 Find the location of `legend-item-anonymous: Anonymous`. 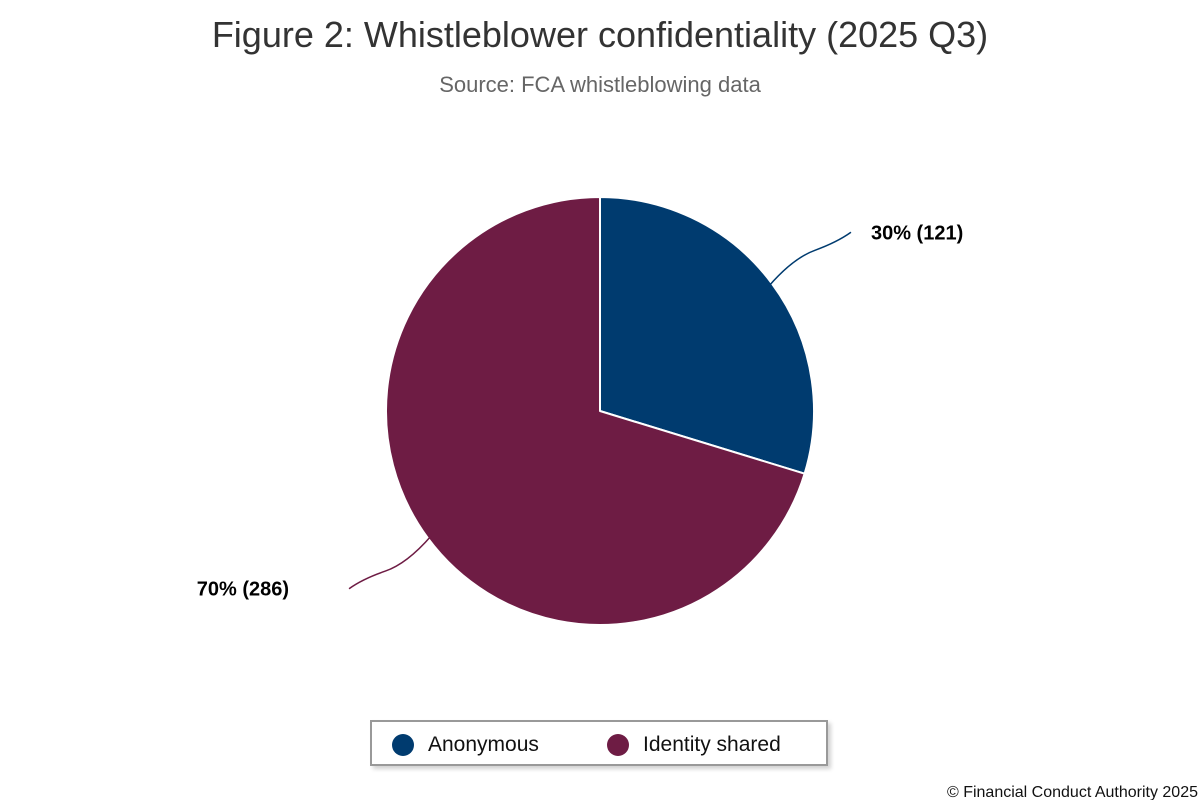

legend-item-anonymous: Anonymous is located at coordinates (465, 745).